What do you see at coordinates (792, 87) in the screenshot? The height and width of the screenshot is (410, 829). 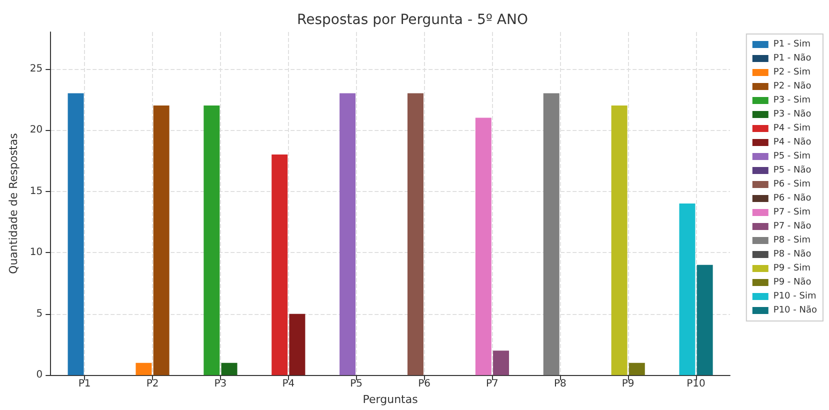 I see `legend-label: P2 - Não` at bounding box center [792, 87].